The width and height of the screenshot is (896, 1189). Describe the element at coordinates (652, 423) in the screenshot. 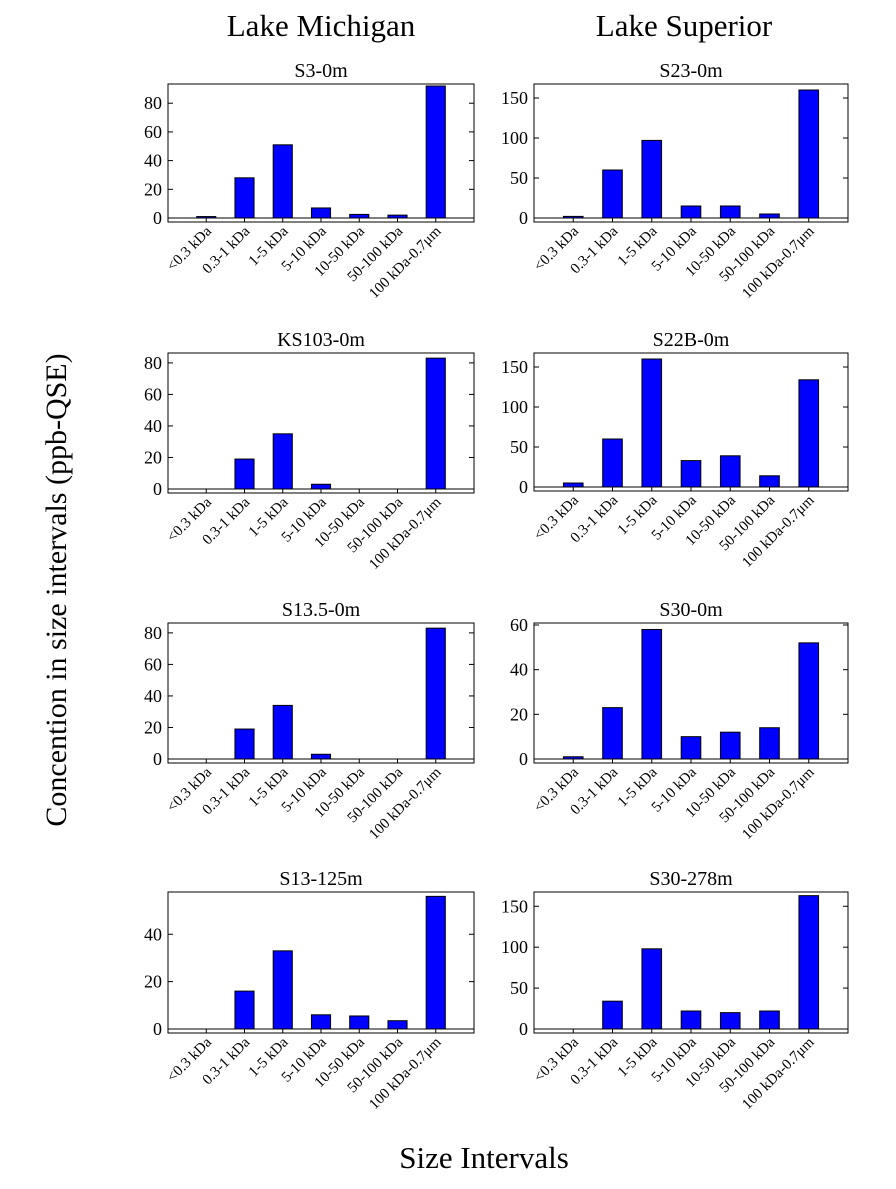

I see `panel-s22b-0m-bar-1-5-kda` at that location.